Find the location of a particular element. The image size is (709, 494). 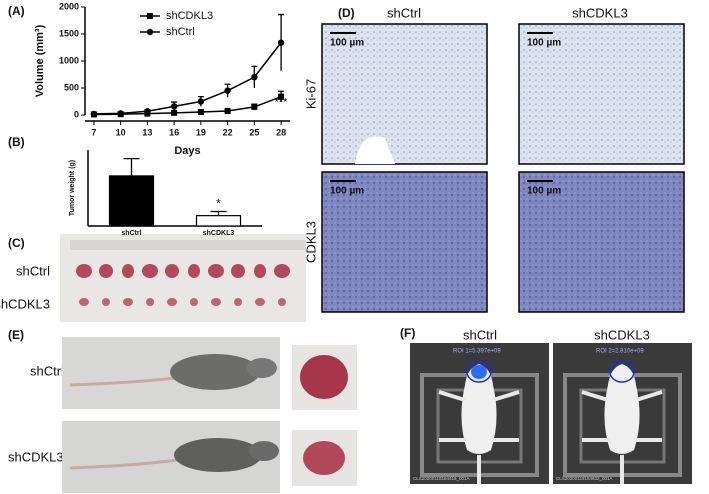

panel-label: (F) is located at coordinates (407, 333).